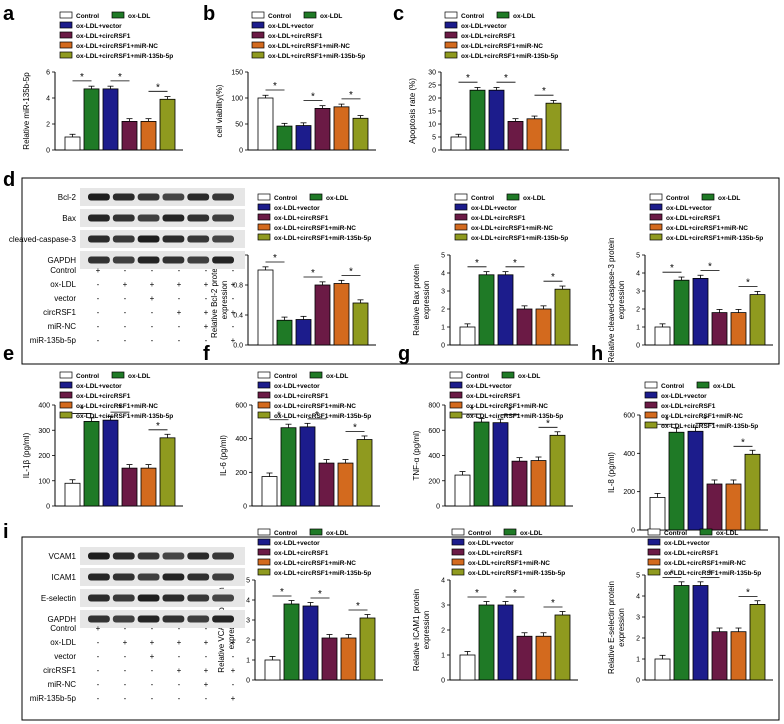  What do you see at coordinates (416, 630) in the screenshot?
I see `y-axis-label: Relative ICAM1 protein` at bounding box center [416, 630].